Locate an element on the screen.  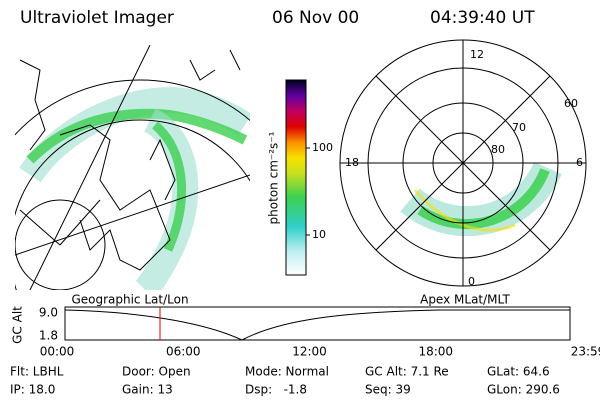
mlt-label: 0 is located at coordinates (471, 281).